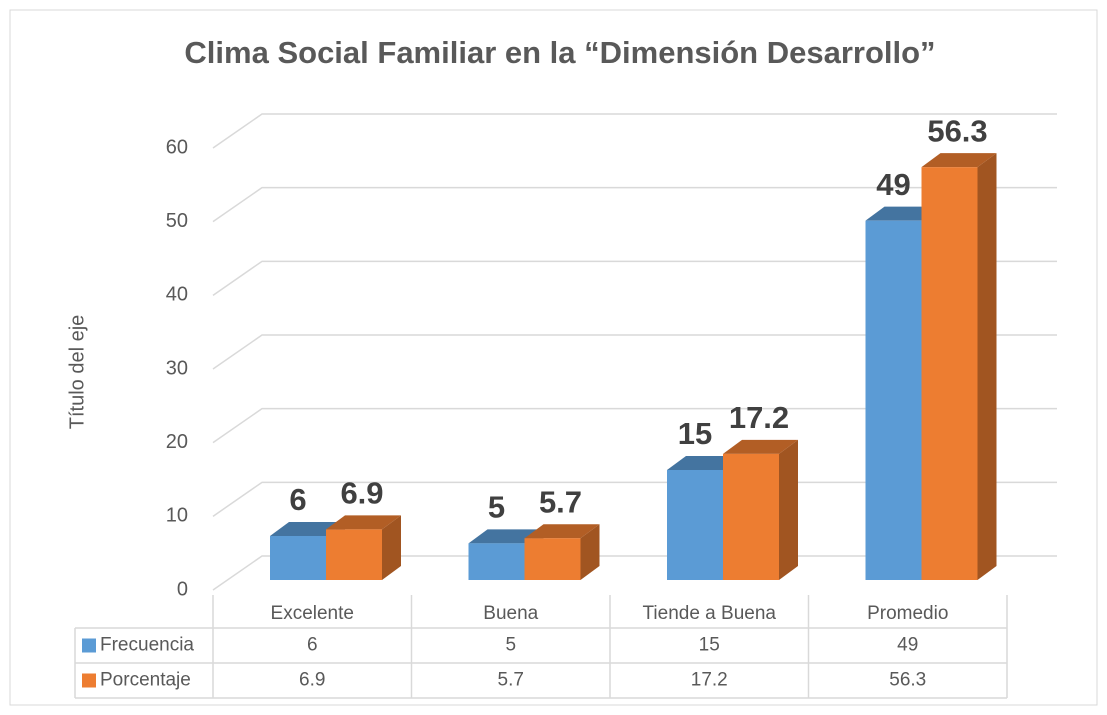 Image resolution: width=1107 pixels, height=715 pixels. I want to click on y-tick-label: 20, so click(177, 442).